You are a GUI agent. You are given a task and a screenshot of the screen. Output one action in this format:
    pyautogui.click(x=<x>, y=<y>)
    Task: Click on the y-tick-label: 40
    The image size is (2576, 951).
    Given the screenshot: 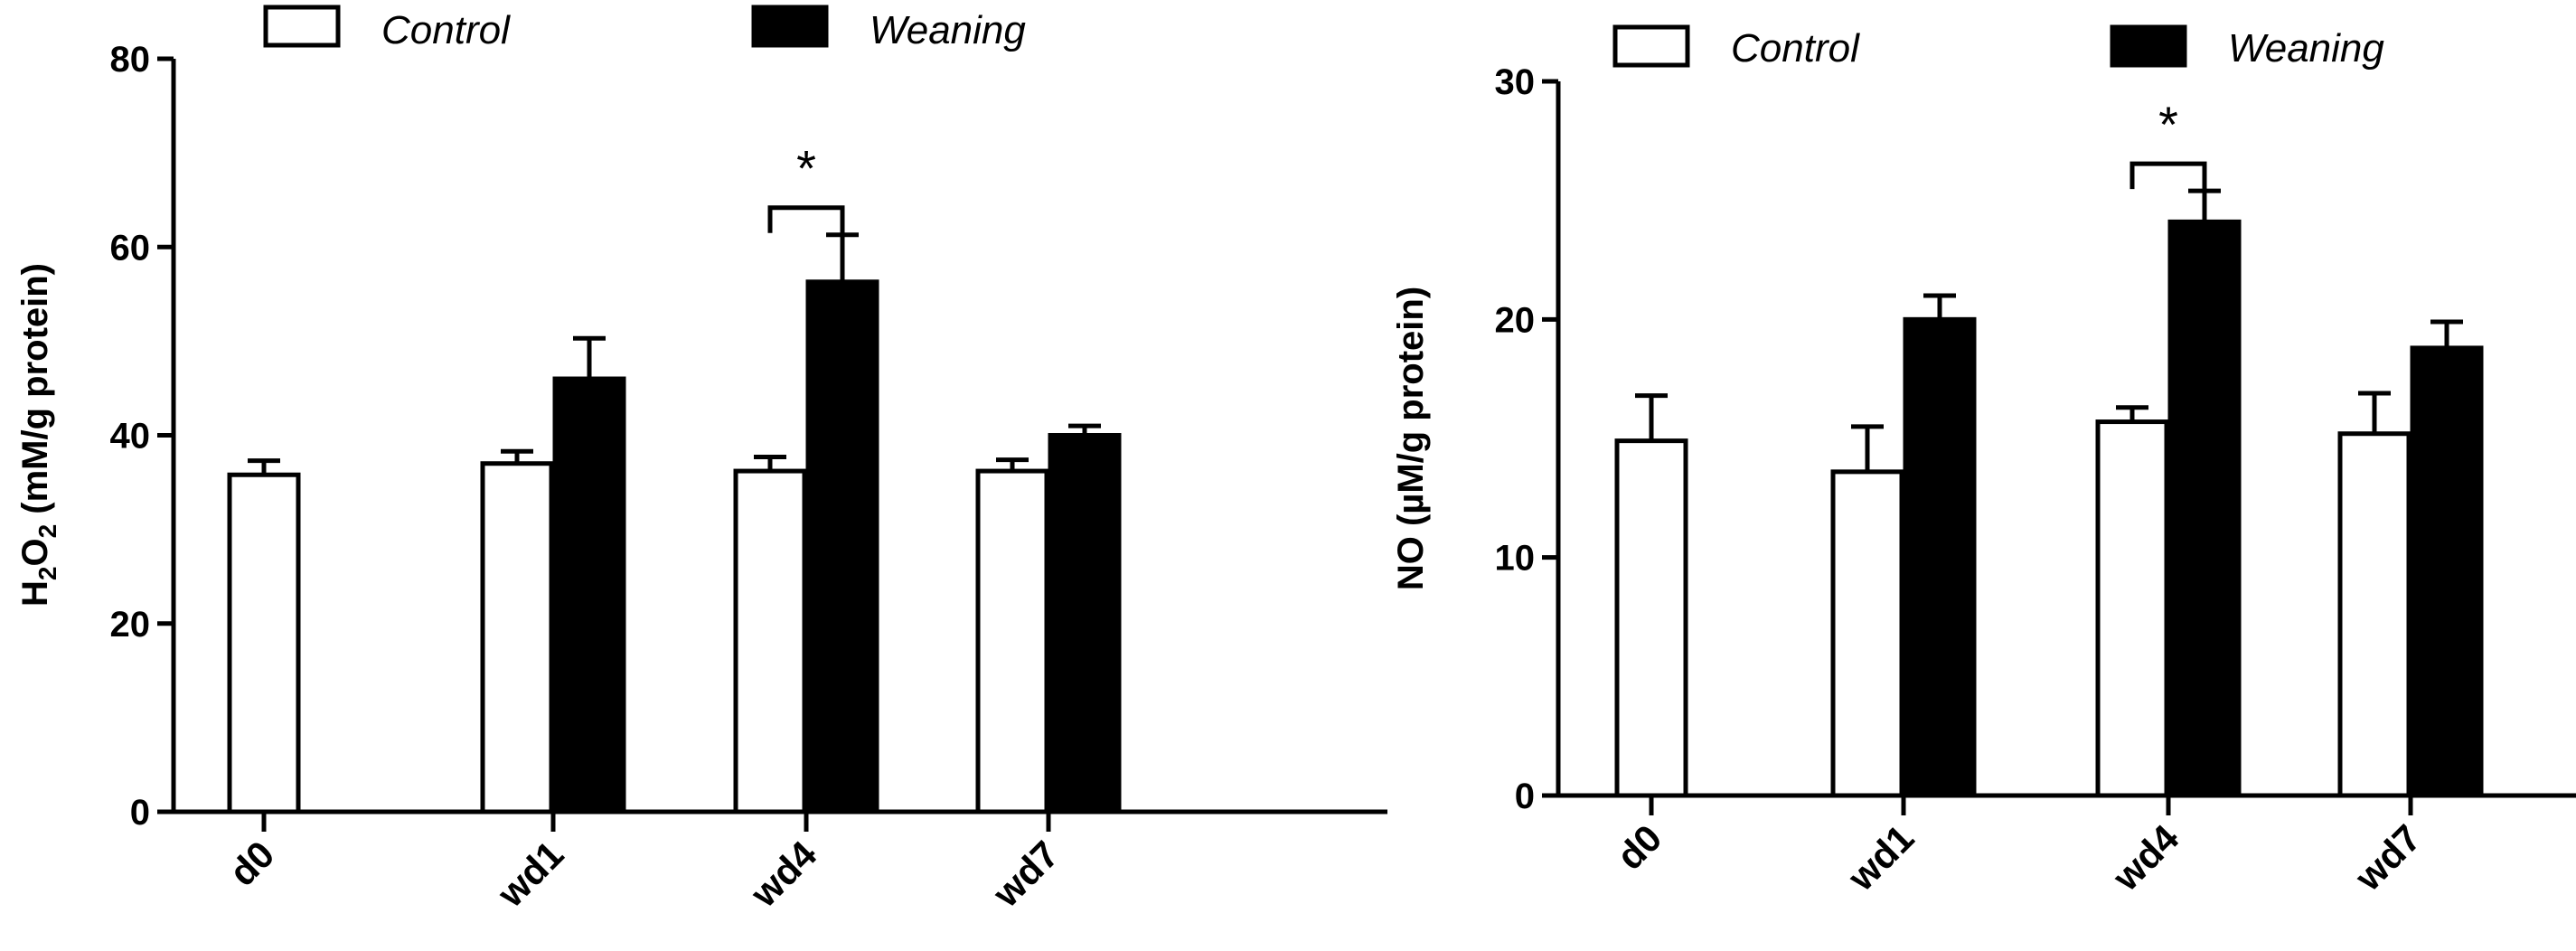 What is the action you would take?
    pyautogui.click(x=130, y=437)
    